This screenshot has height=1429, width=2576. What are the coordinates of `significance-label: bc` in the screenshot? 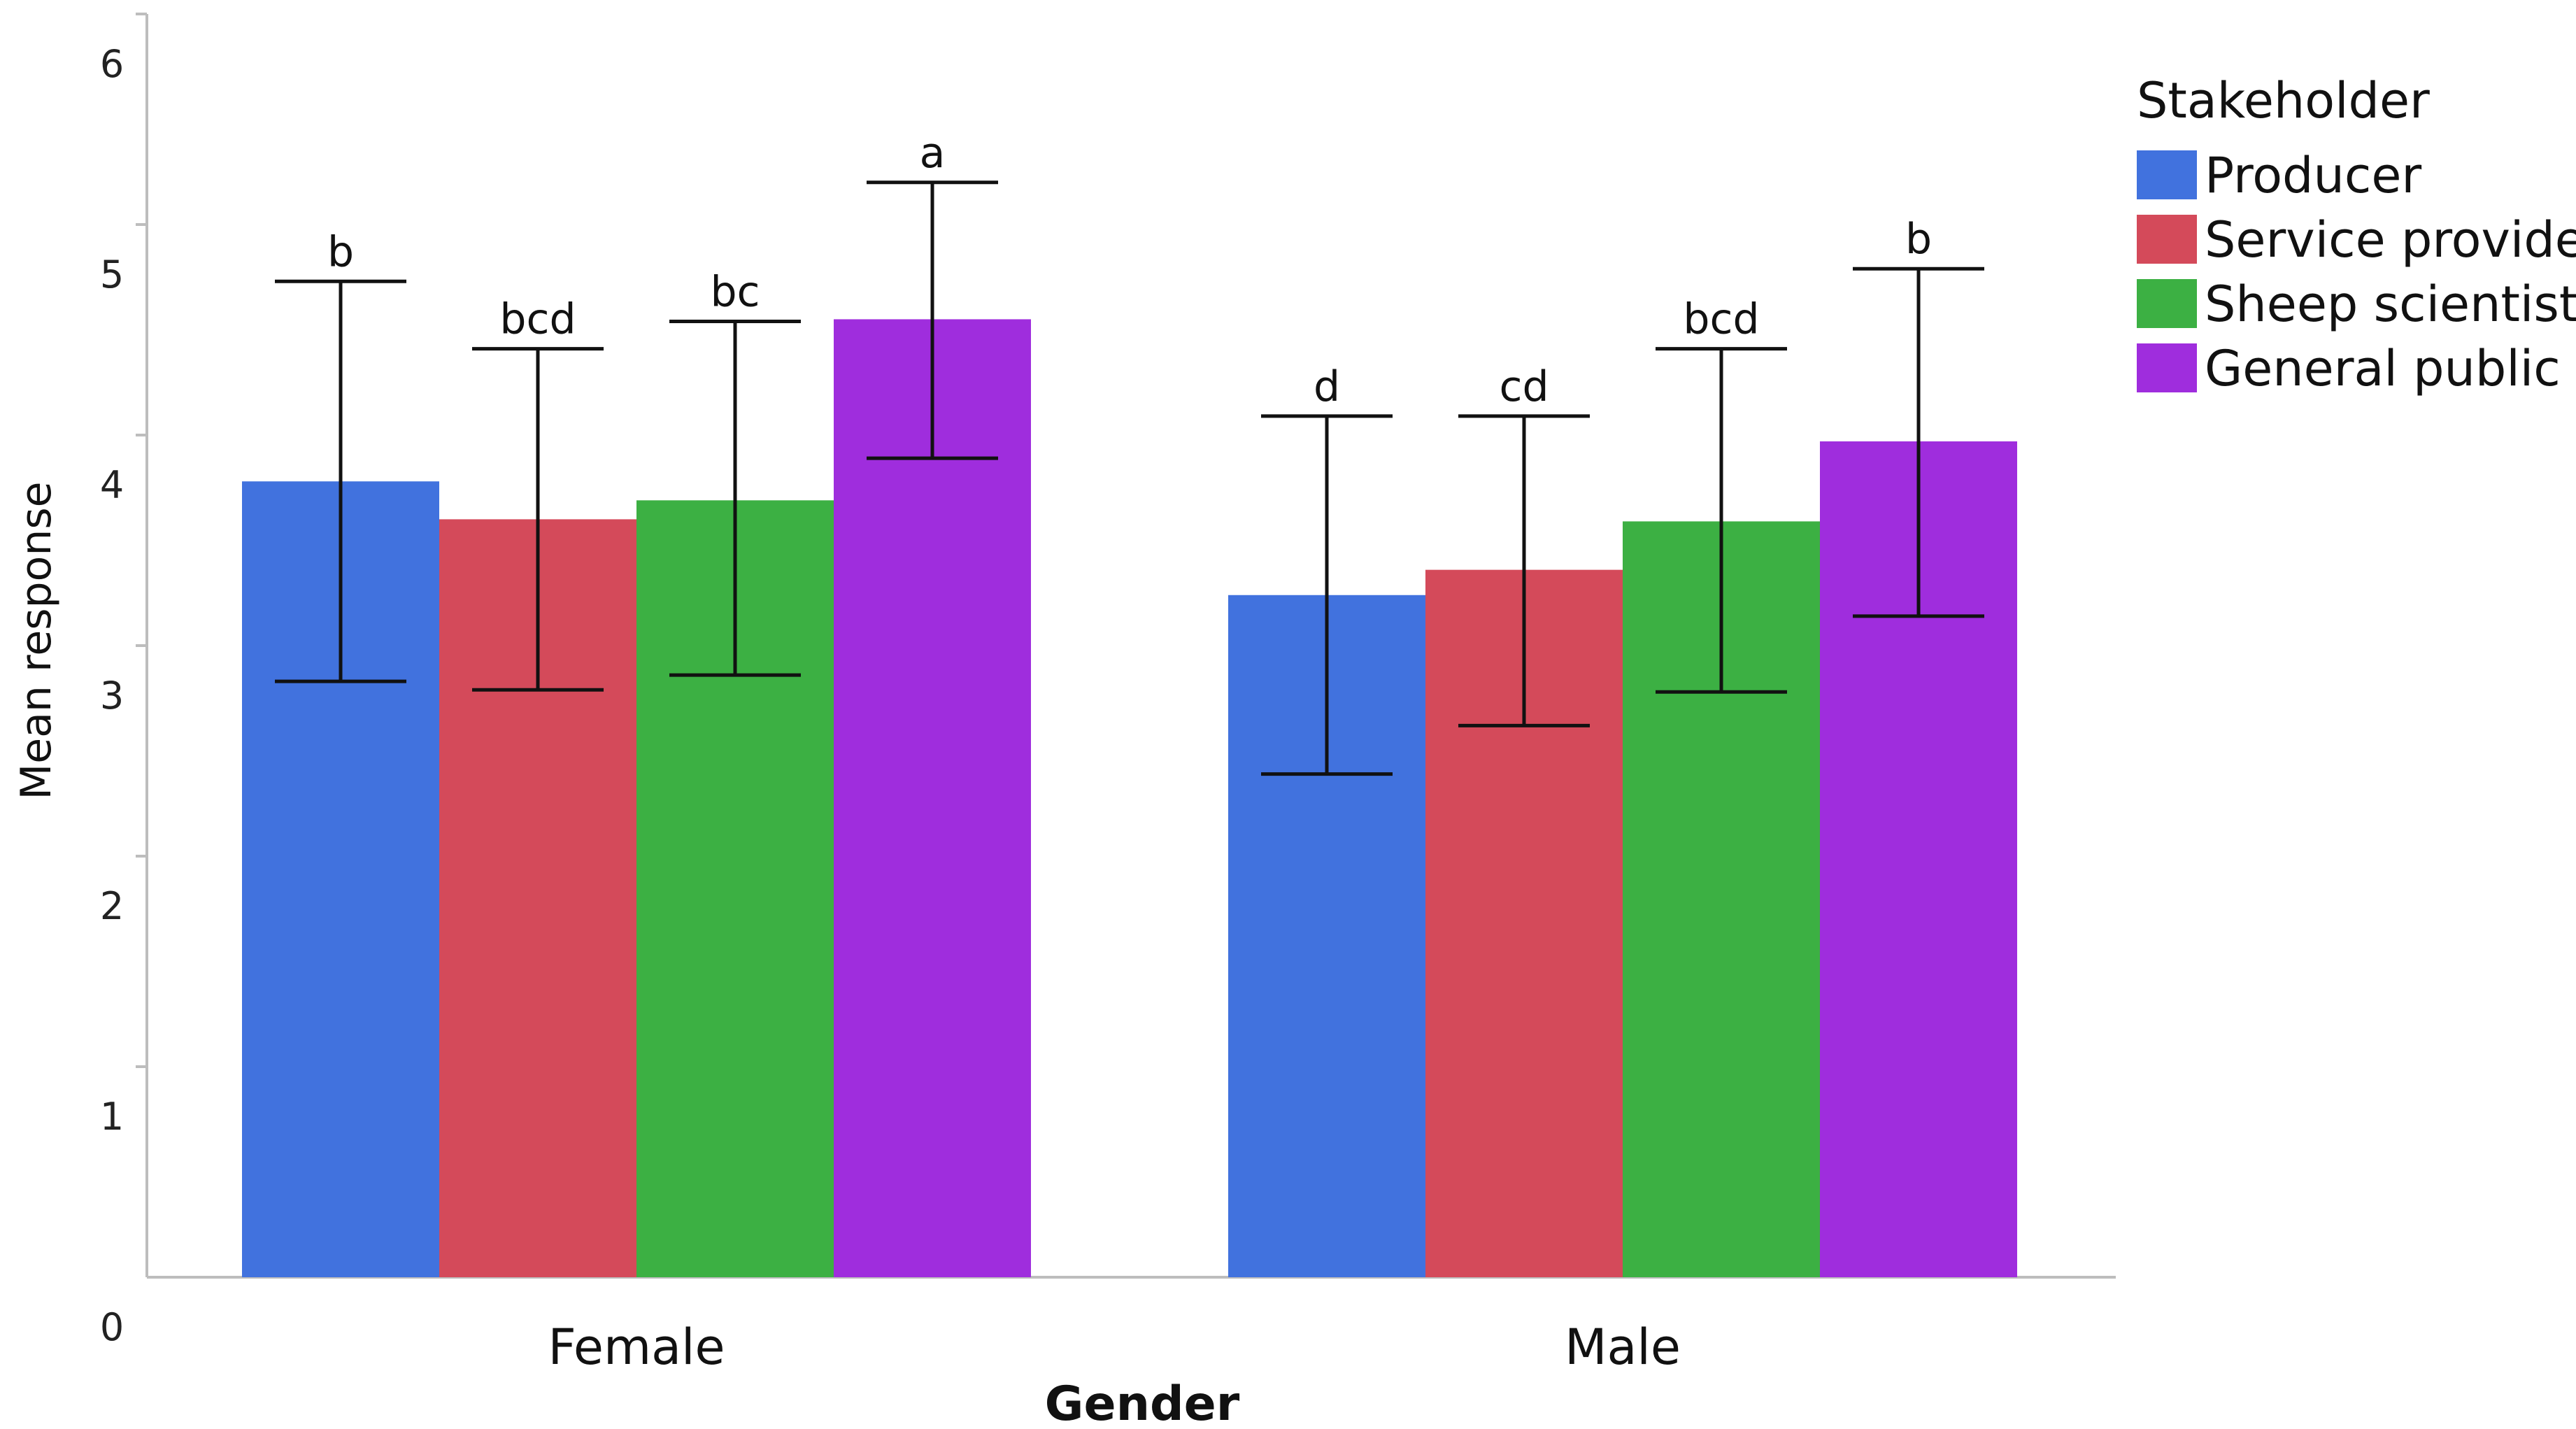 It's located at (735, 291).